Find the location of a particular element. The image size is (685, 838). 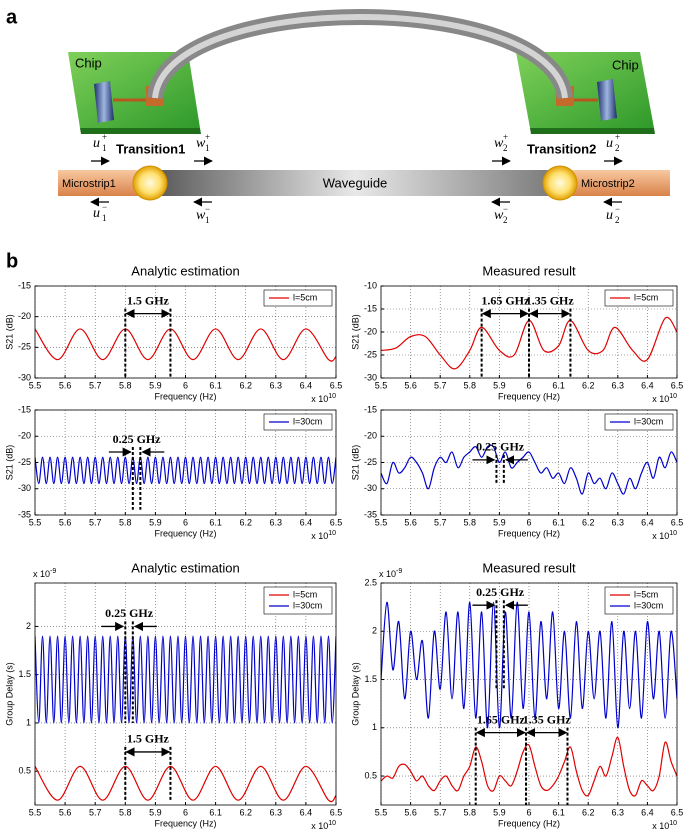

chip-label: Chip is located at coordinates (88, 62).